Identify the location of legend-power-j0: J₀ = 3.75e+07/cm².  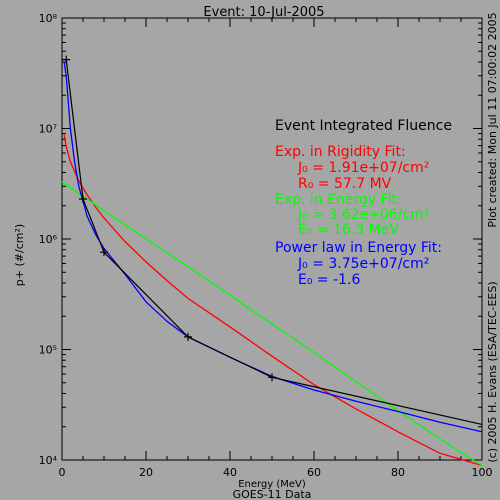
(363, 264).